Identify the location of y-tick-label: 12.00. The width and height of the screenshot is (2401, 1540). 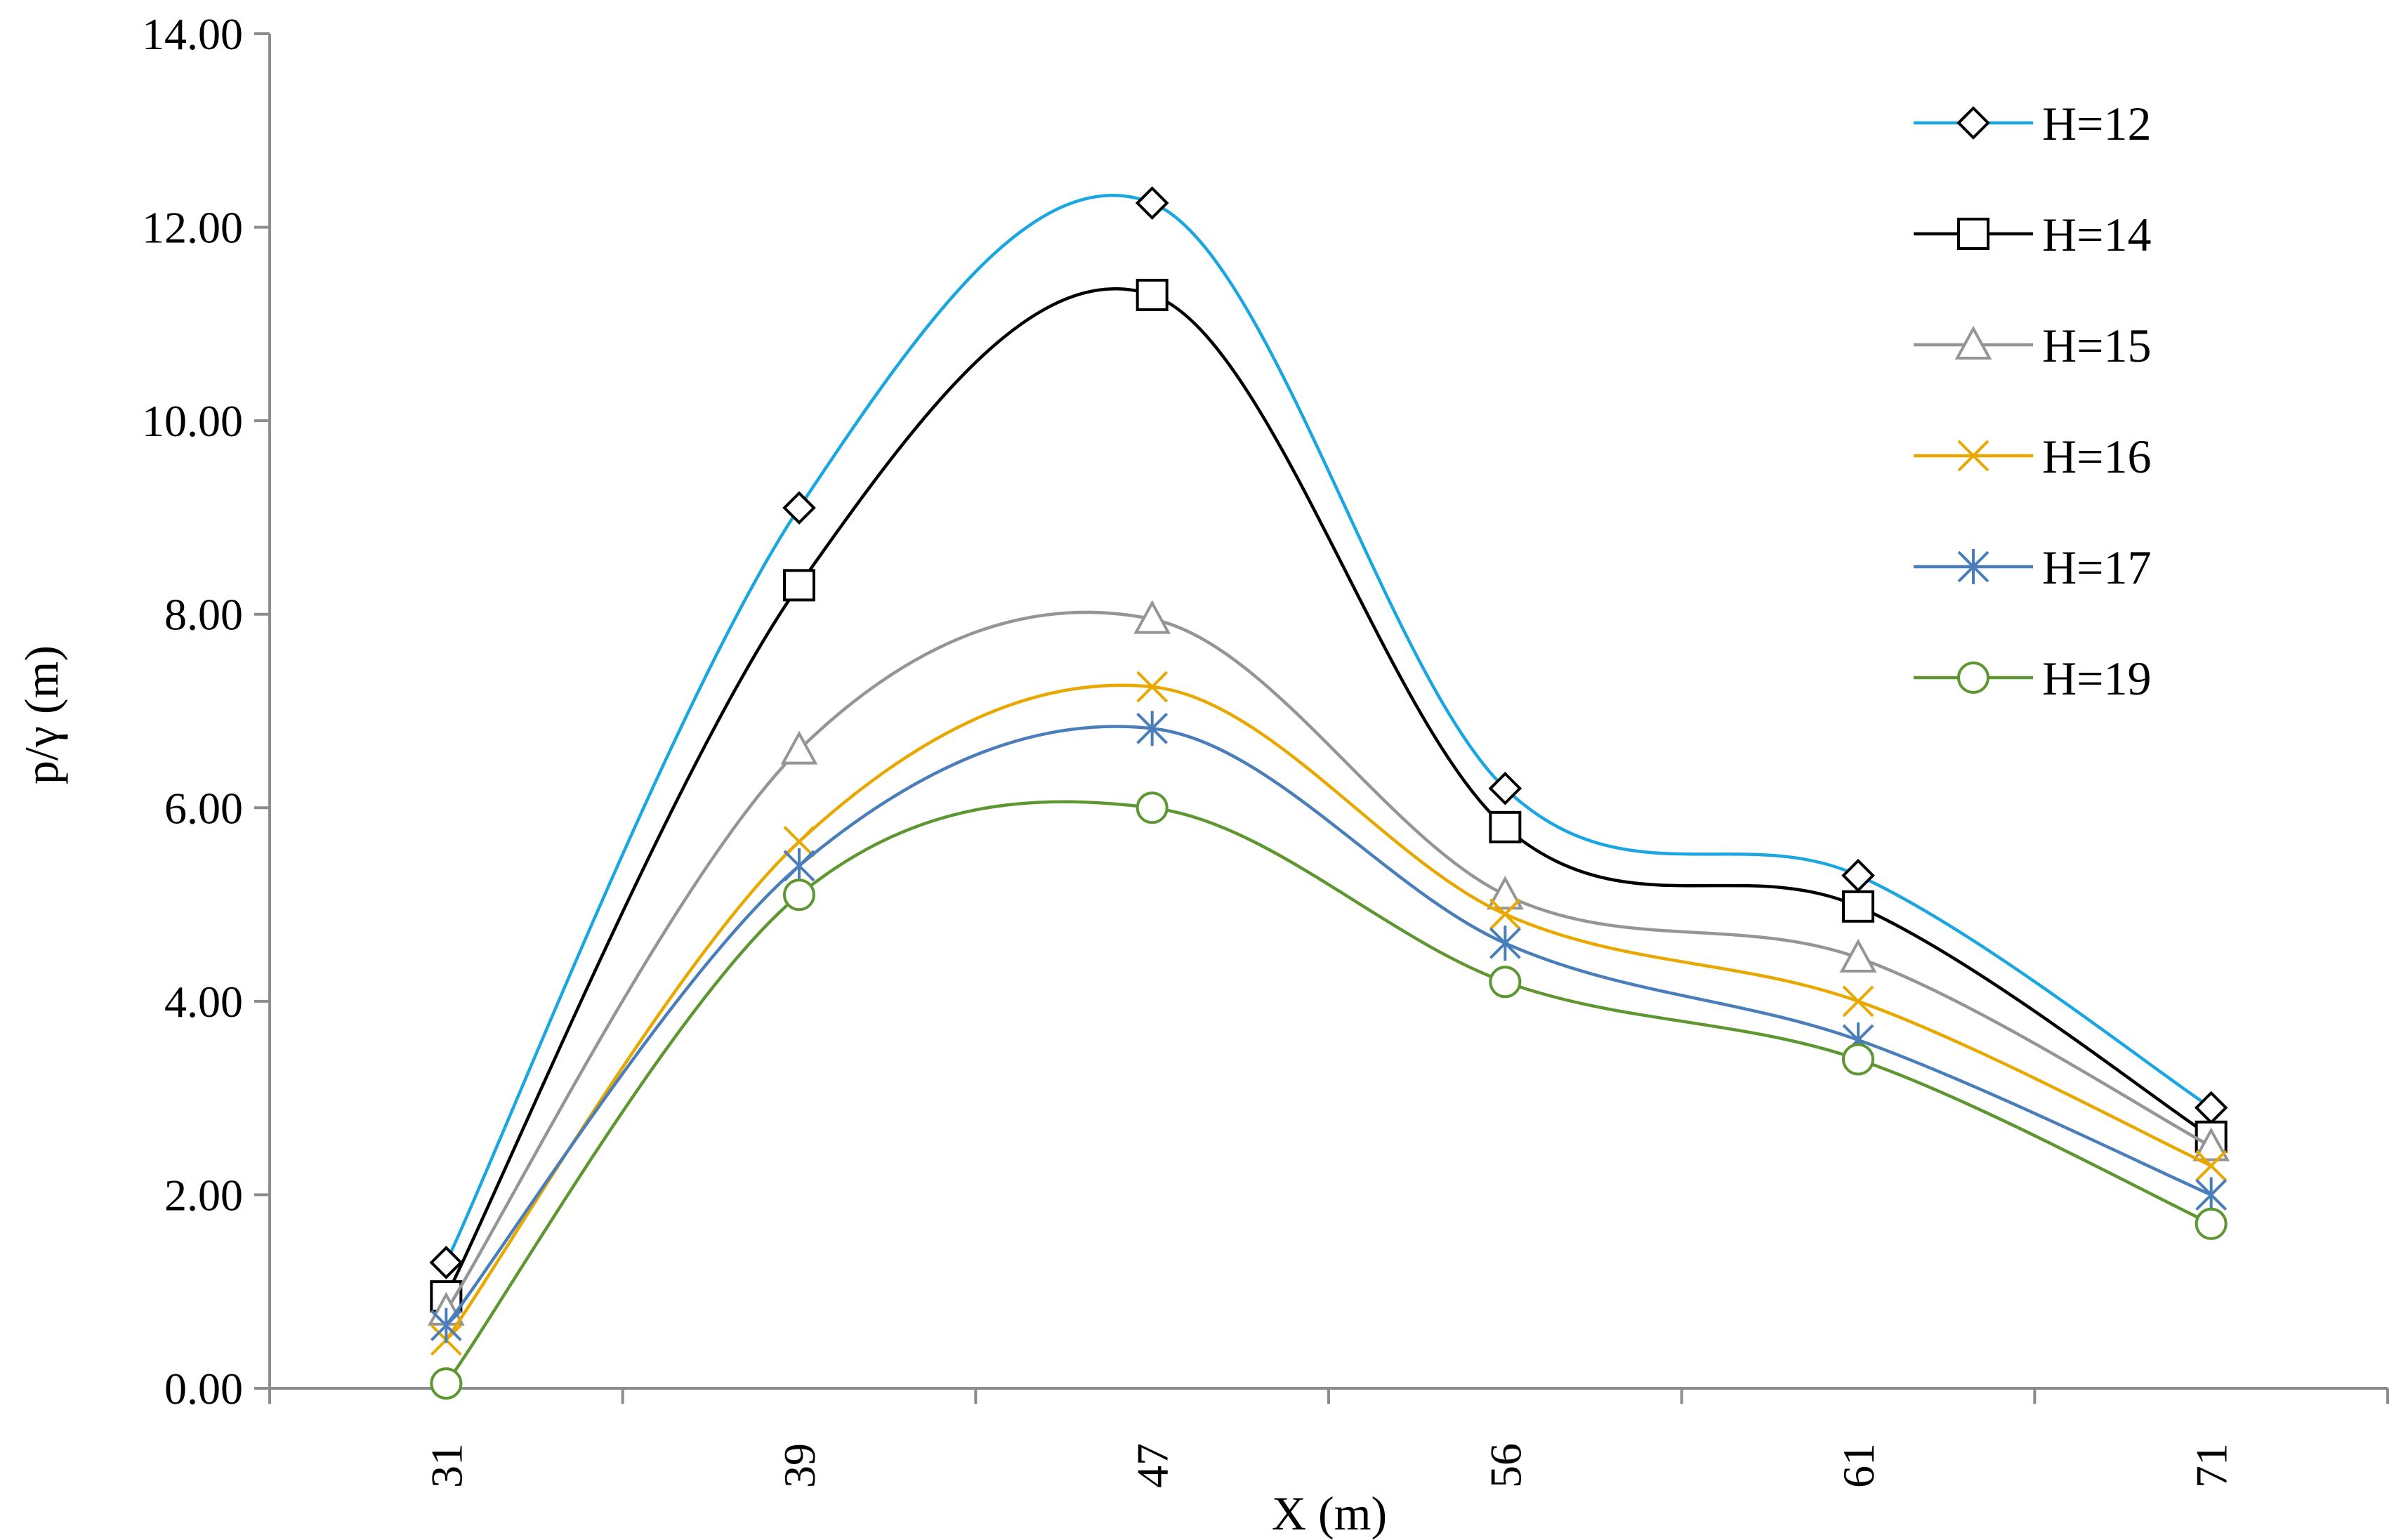
(192, 228).